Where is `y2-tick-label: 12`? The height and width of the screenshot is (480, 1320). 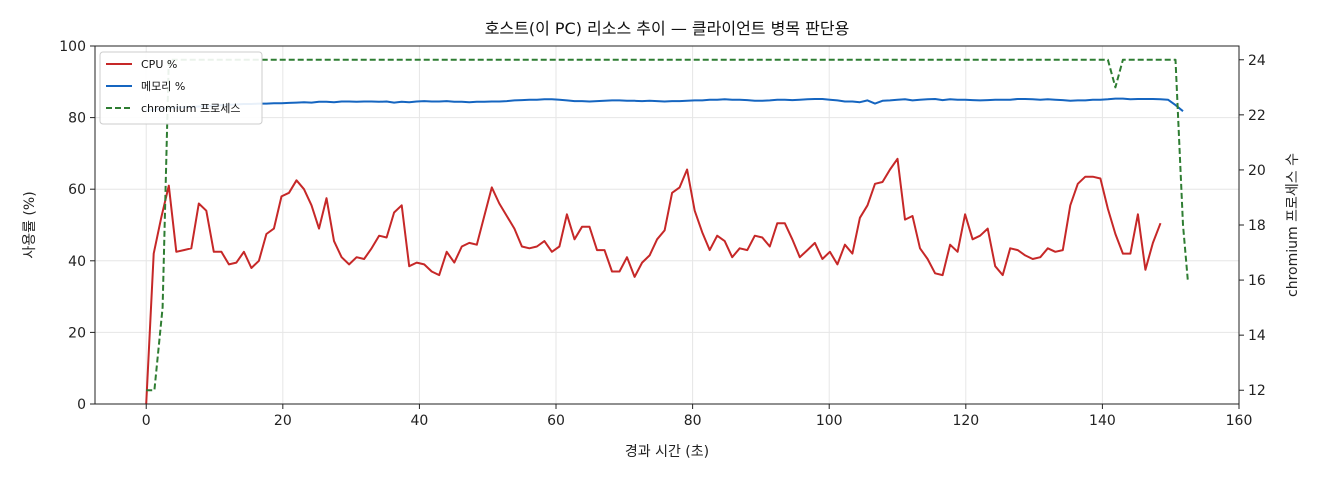 y2-tick-label: 12 is located at coordinates (1257, 391).